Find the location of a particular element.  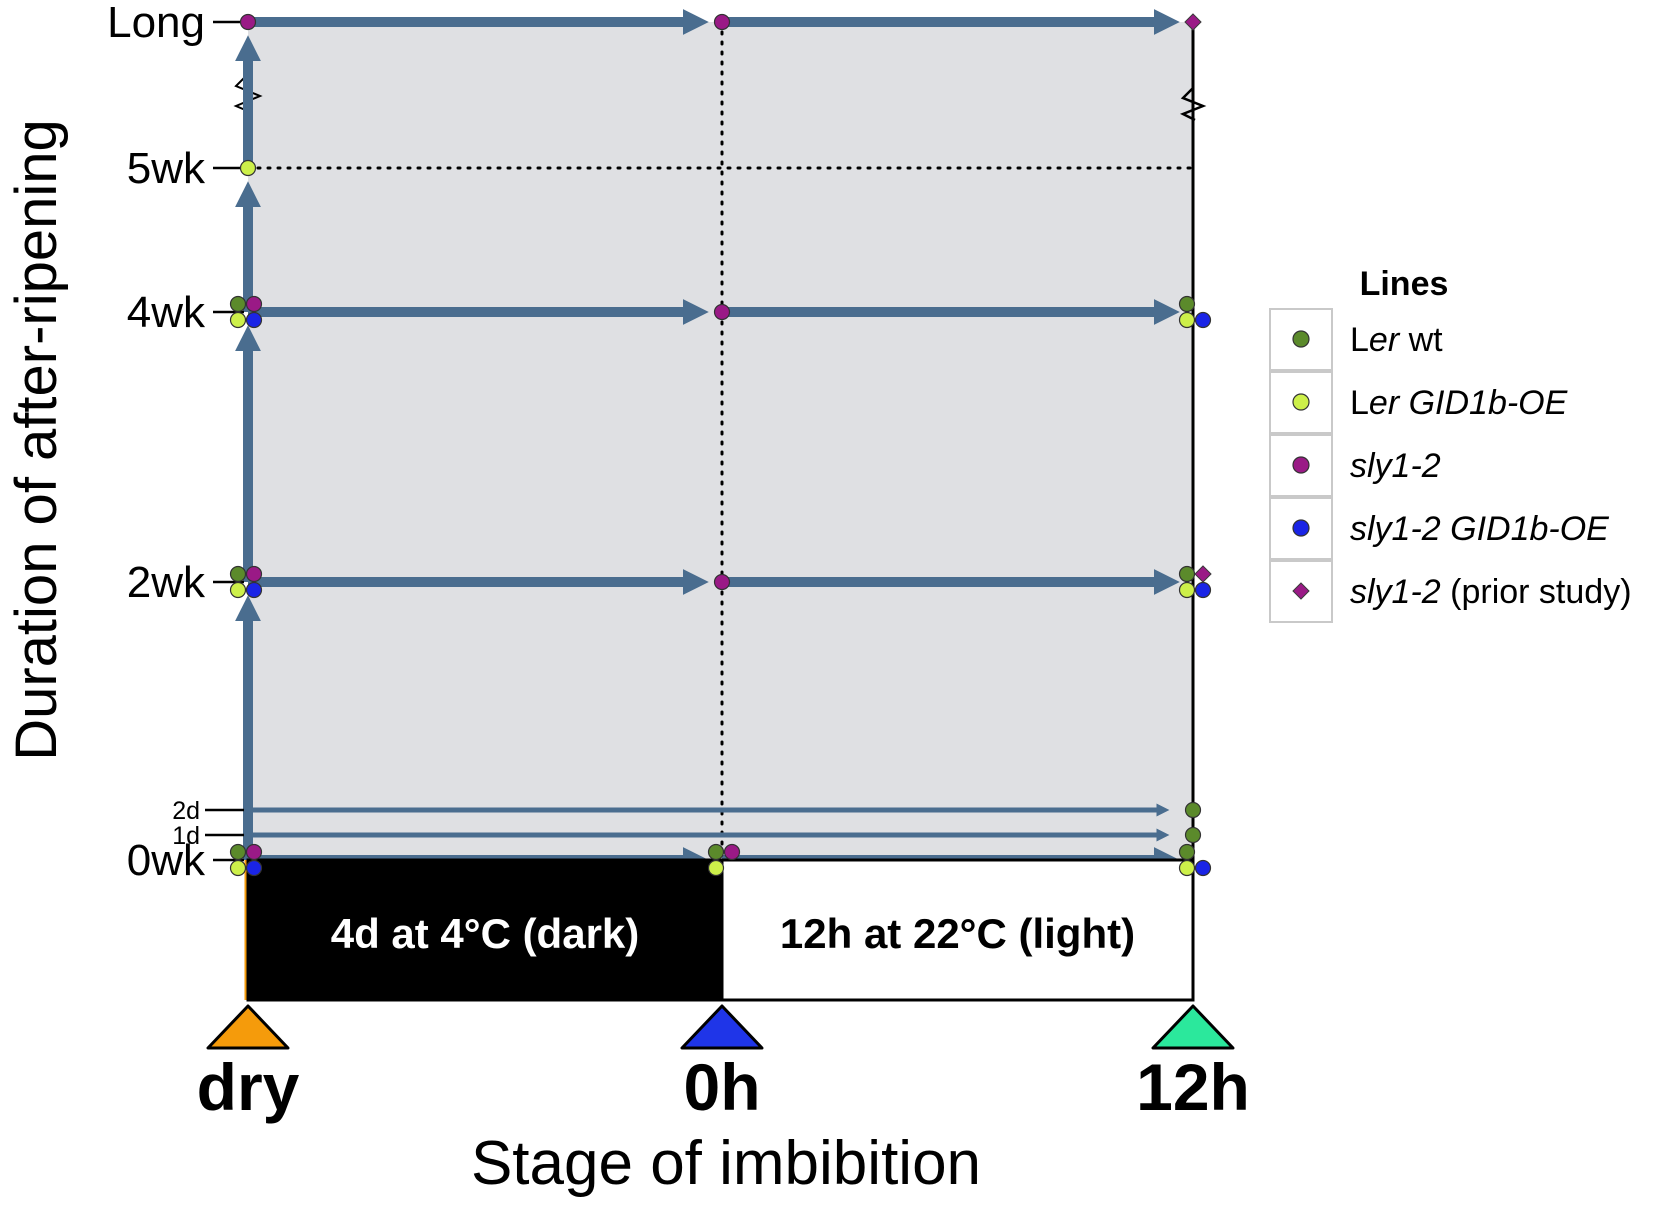

phase-label-2: 12h at 22°C (light) is located at coordinates (957, 933).